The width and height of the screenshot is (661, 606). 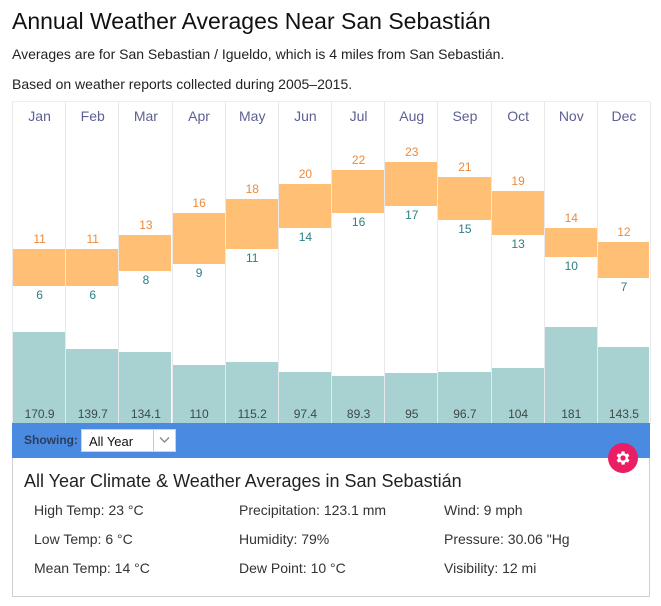 I want to click on low-temp-label: 9, so click(x=199, y=272).